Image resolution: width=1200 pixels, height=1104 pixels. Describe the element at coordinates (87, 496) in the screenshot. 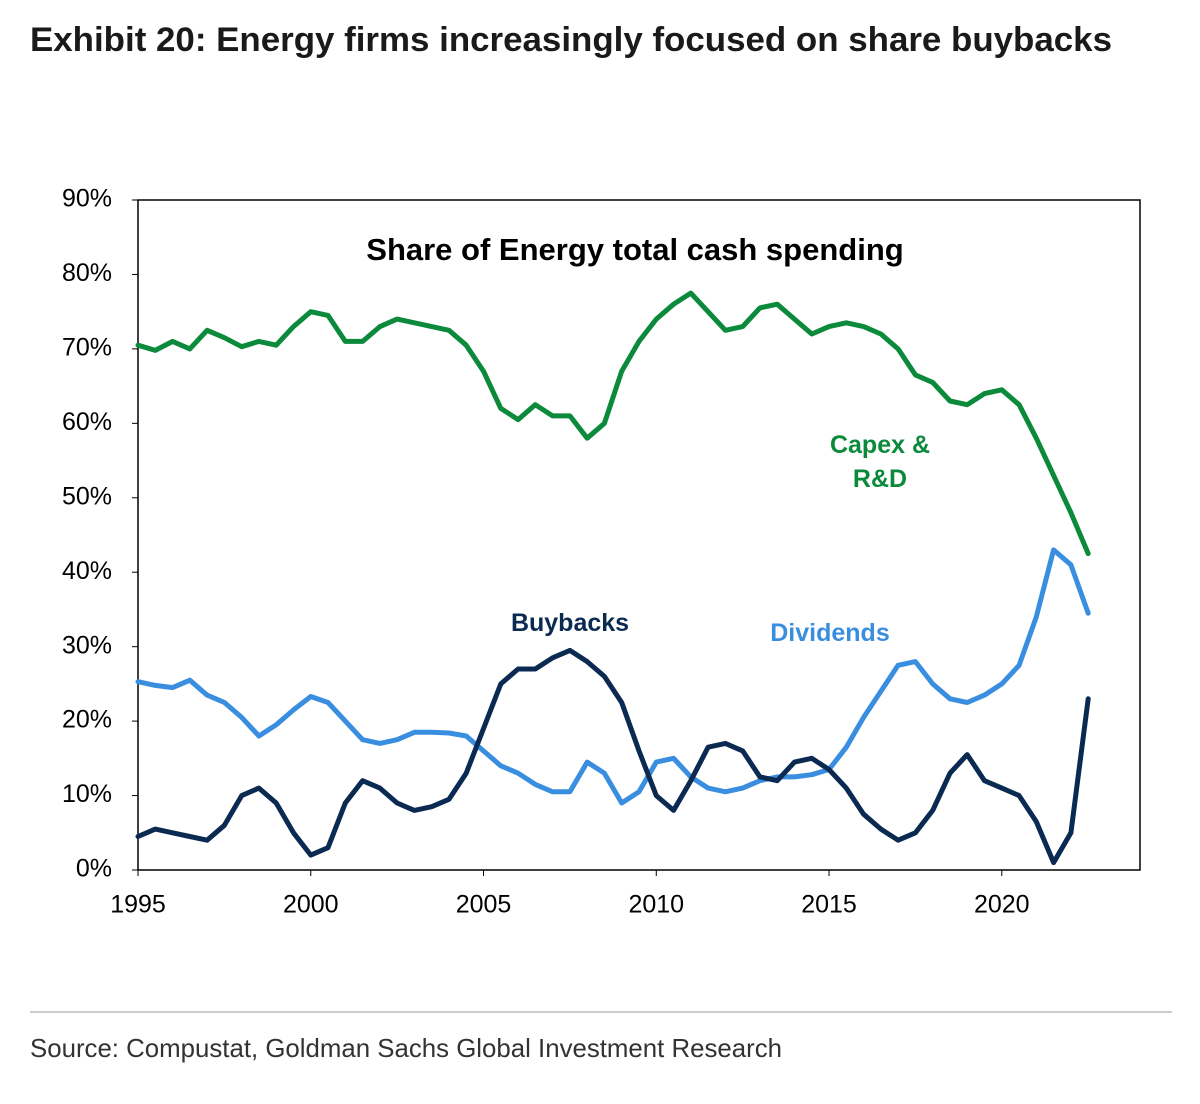

I see `y-tick-label: 50%` at that location.